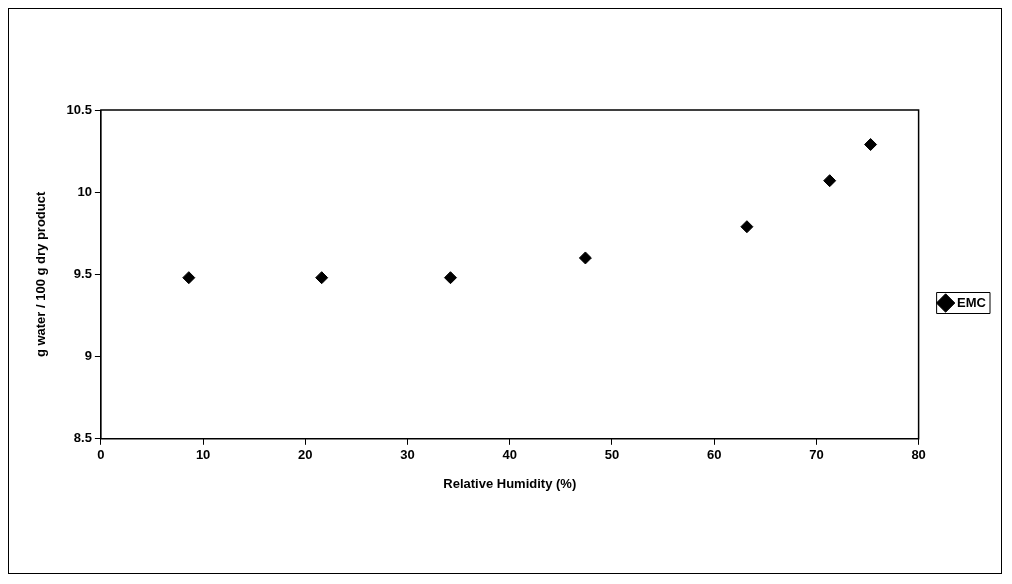  I want to click on x-tick-label: 70, so click(816, 455).